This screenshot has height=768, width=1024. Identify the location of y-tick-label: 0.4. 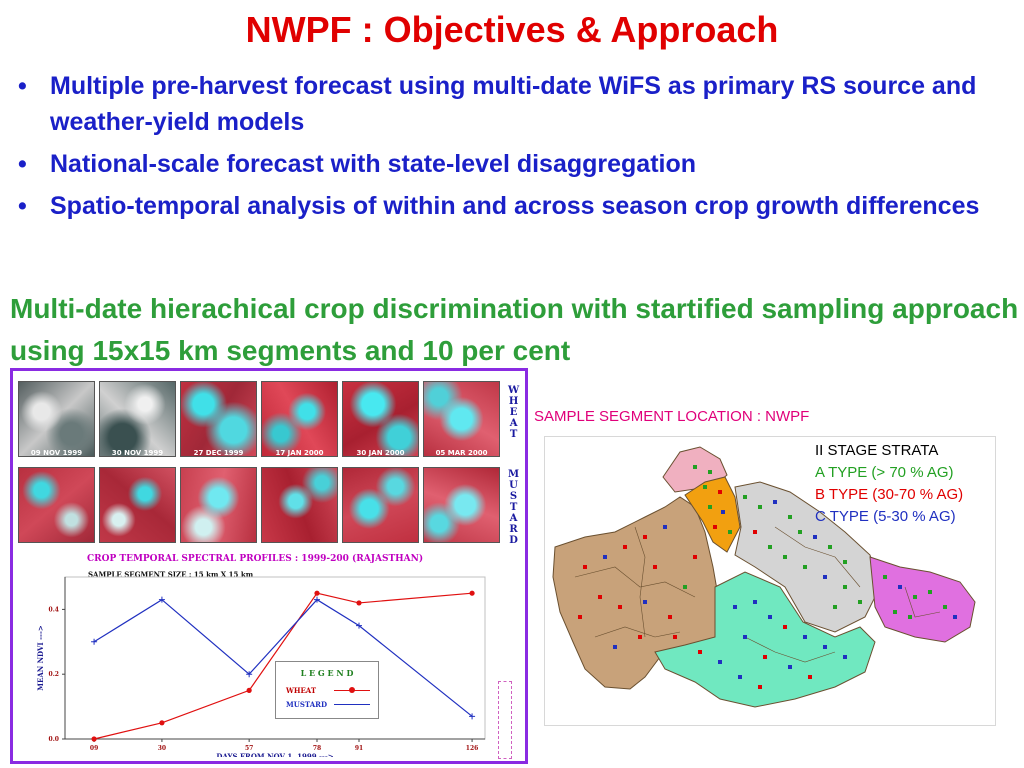
(54, 609).